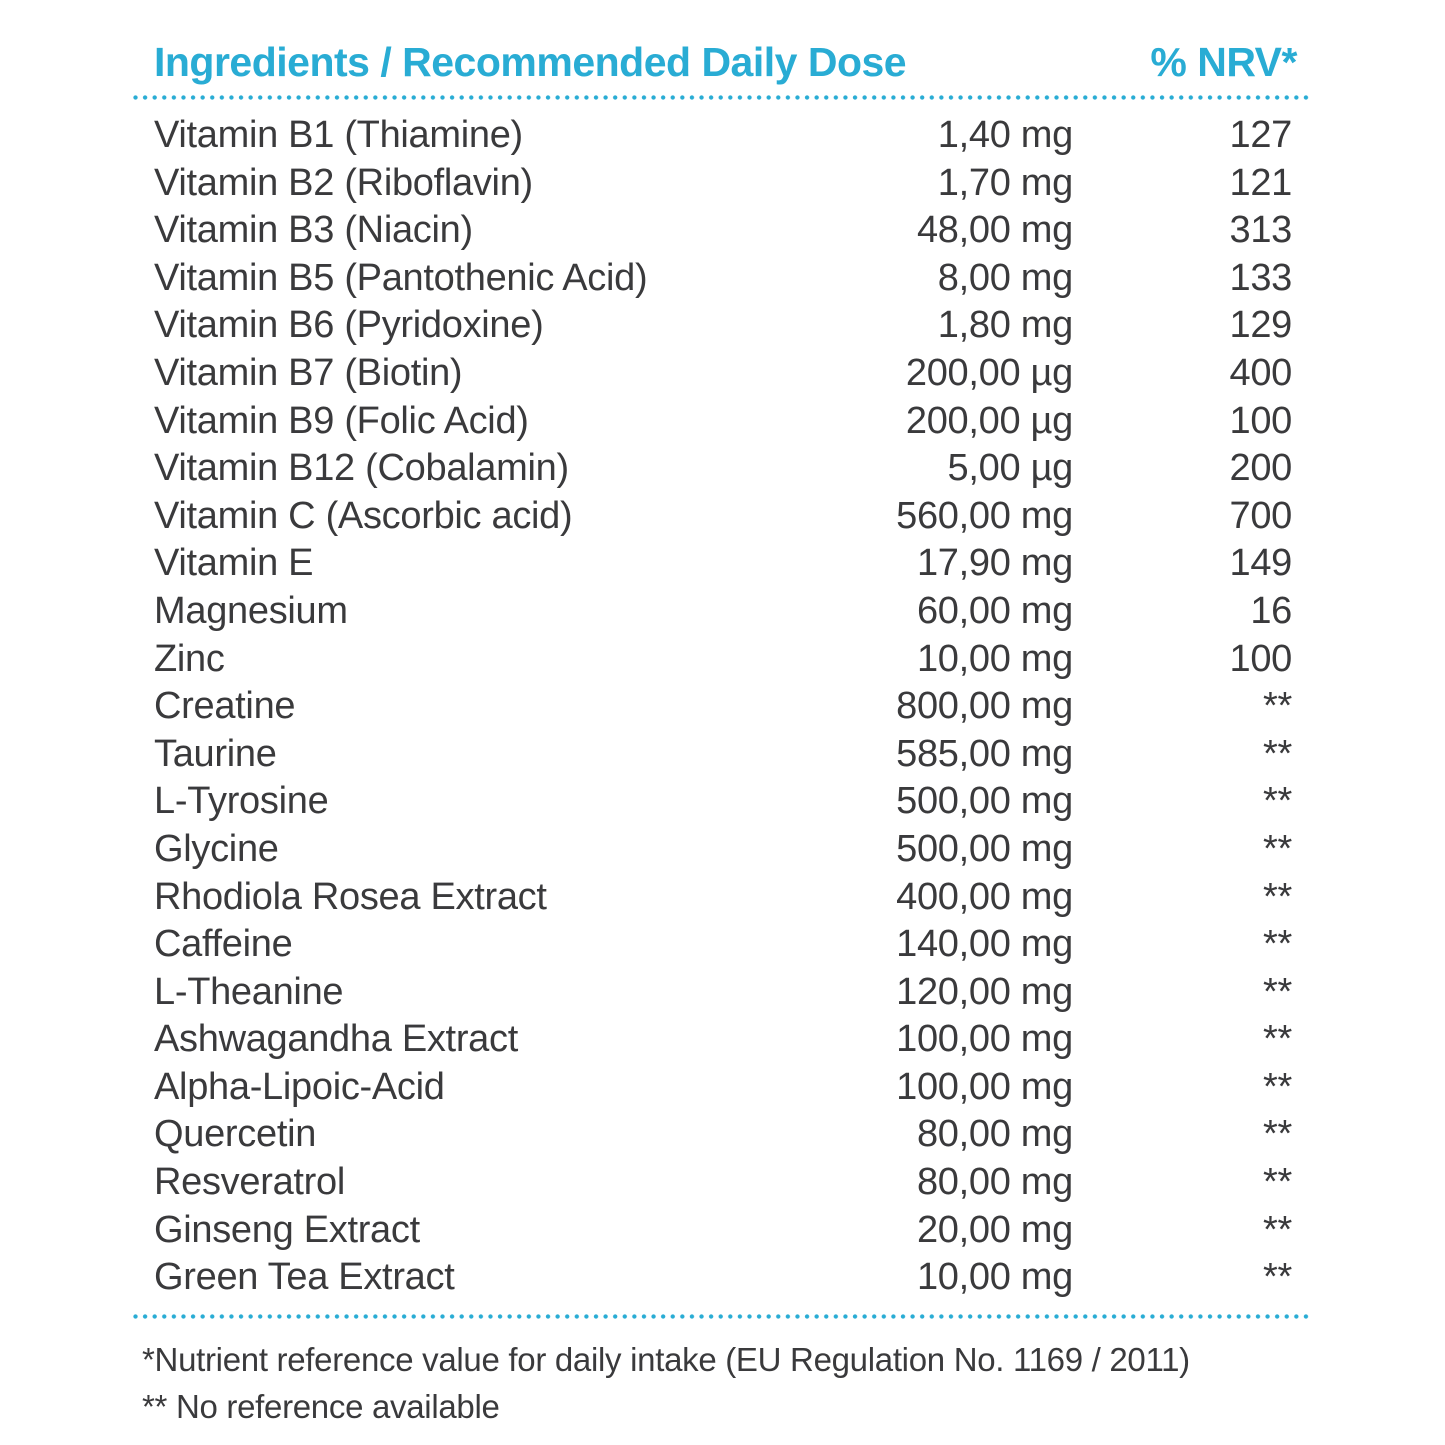  What do you see at coordinates (1010, 468) in the screenshot?
I see `ingredient-amount: 5,00 µg` at bounding box center [1010, 468].